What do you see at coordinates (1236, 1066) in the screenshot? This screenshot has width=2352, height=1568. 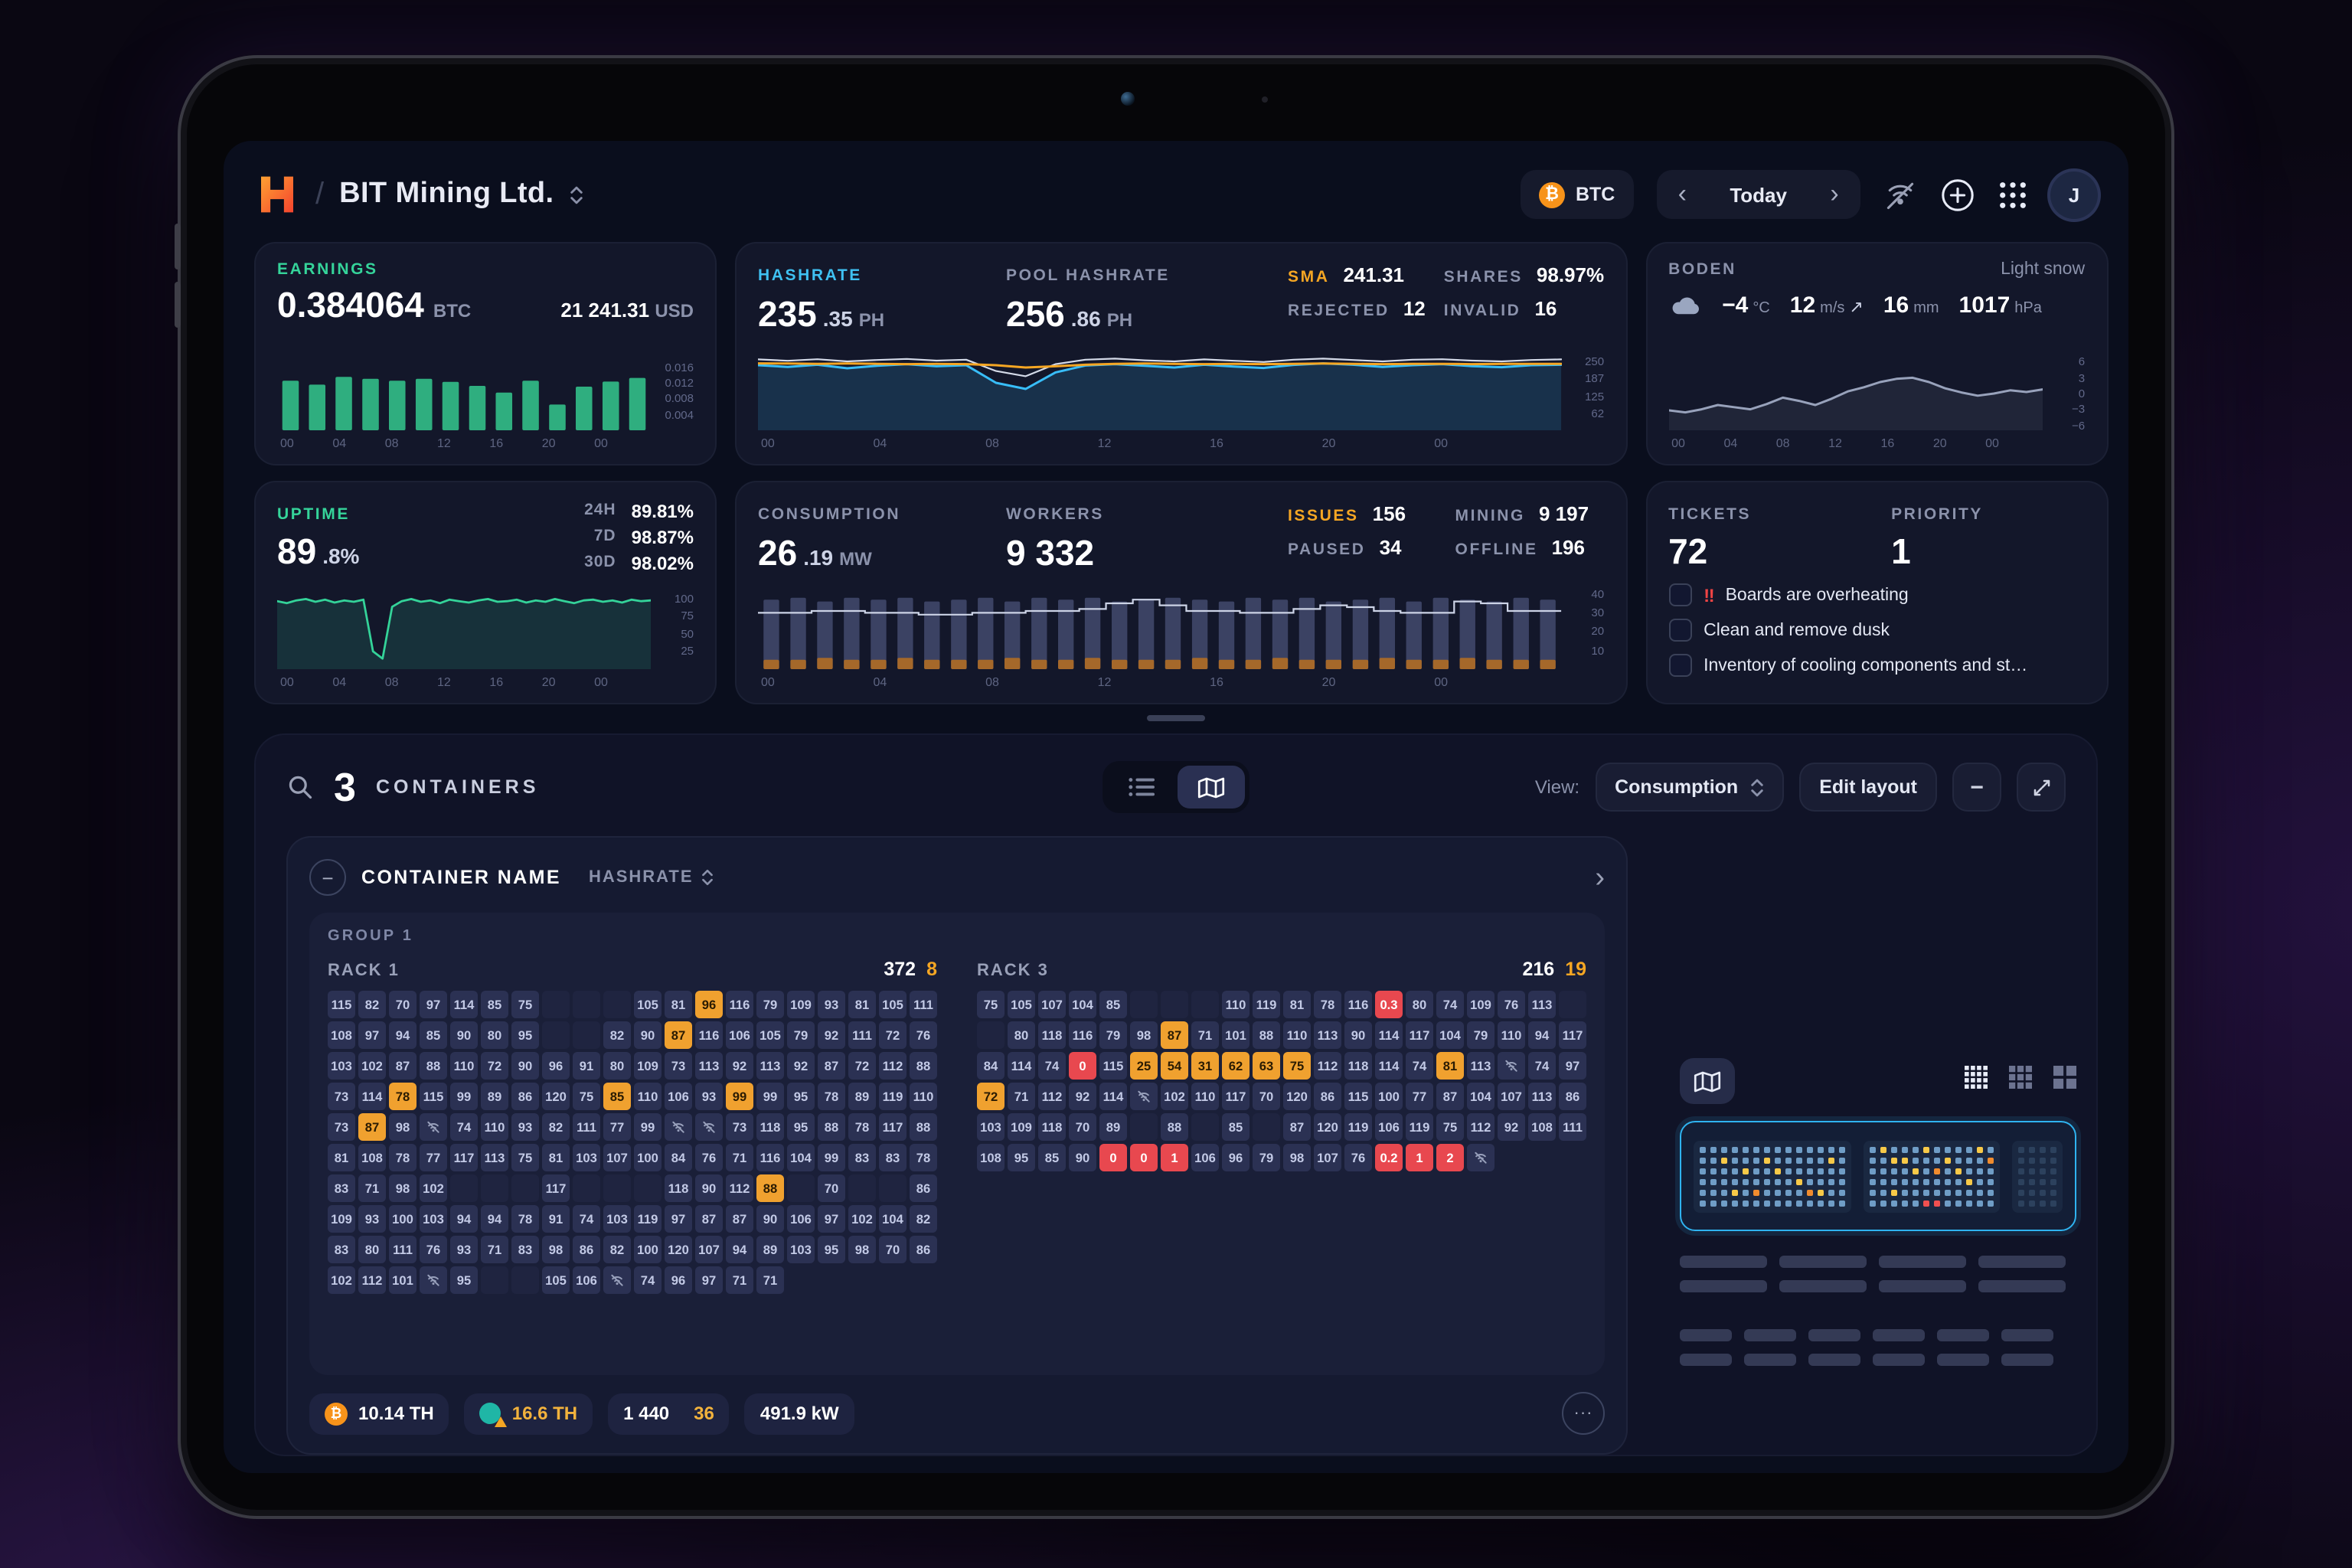 I see `miner-cell: 62` at bounding box center [1236, 1066].